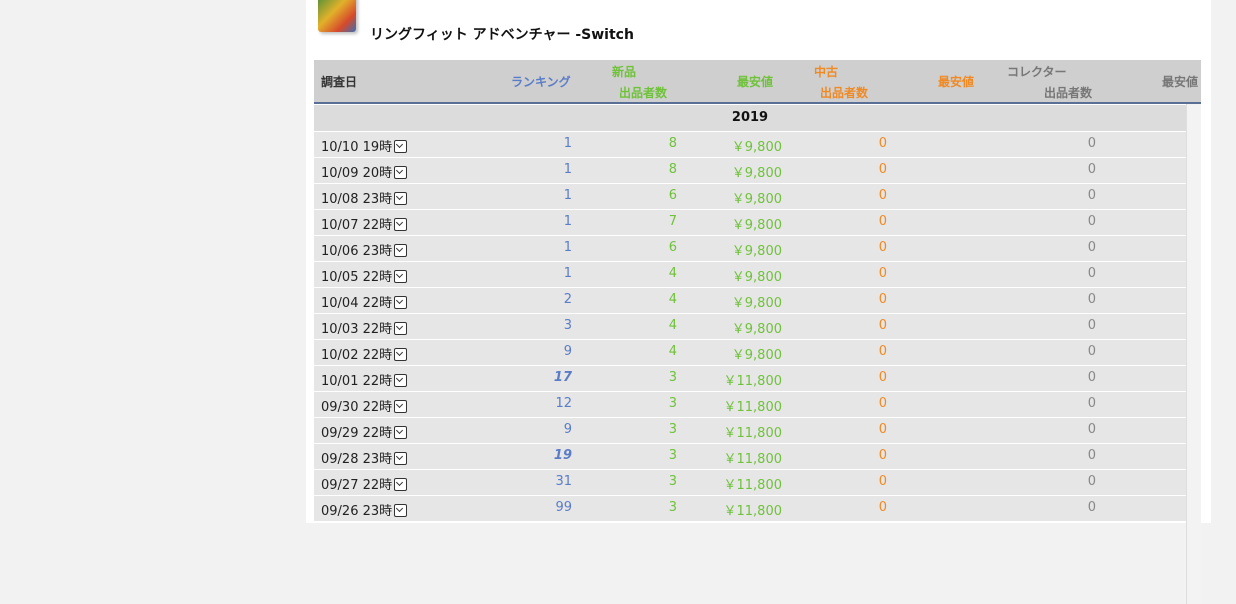 The width and height of the screenshot is (1236, 604). What do you see at coordinates (364, 457) in the screenshot?
I see `row-date-cell: 09/28 23時` at bounding box center [364, 457].